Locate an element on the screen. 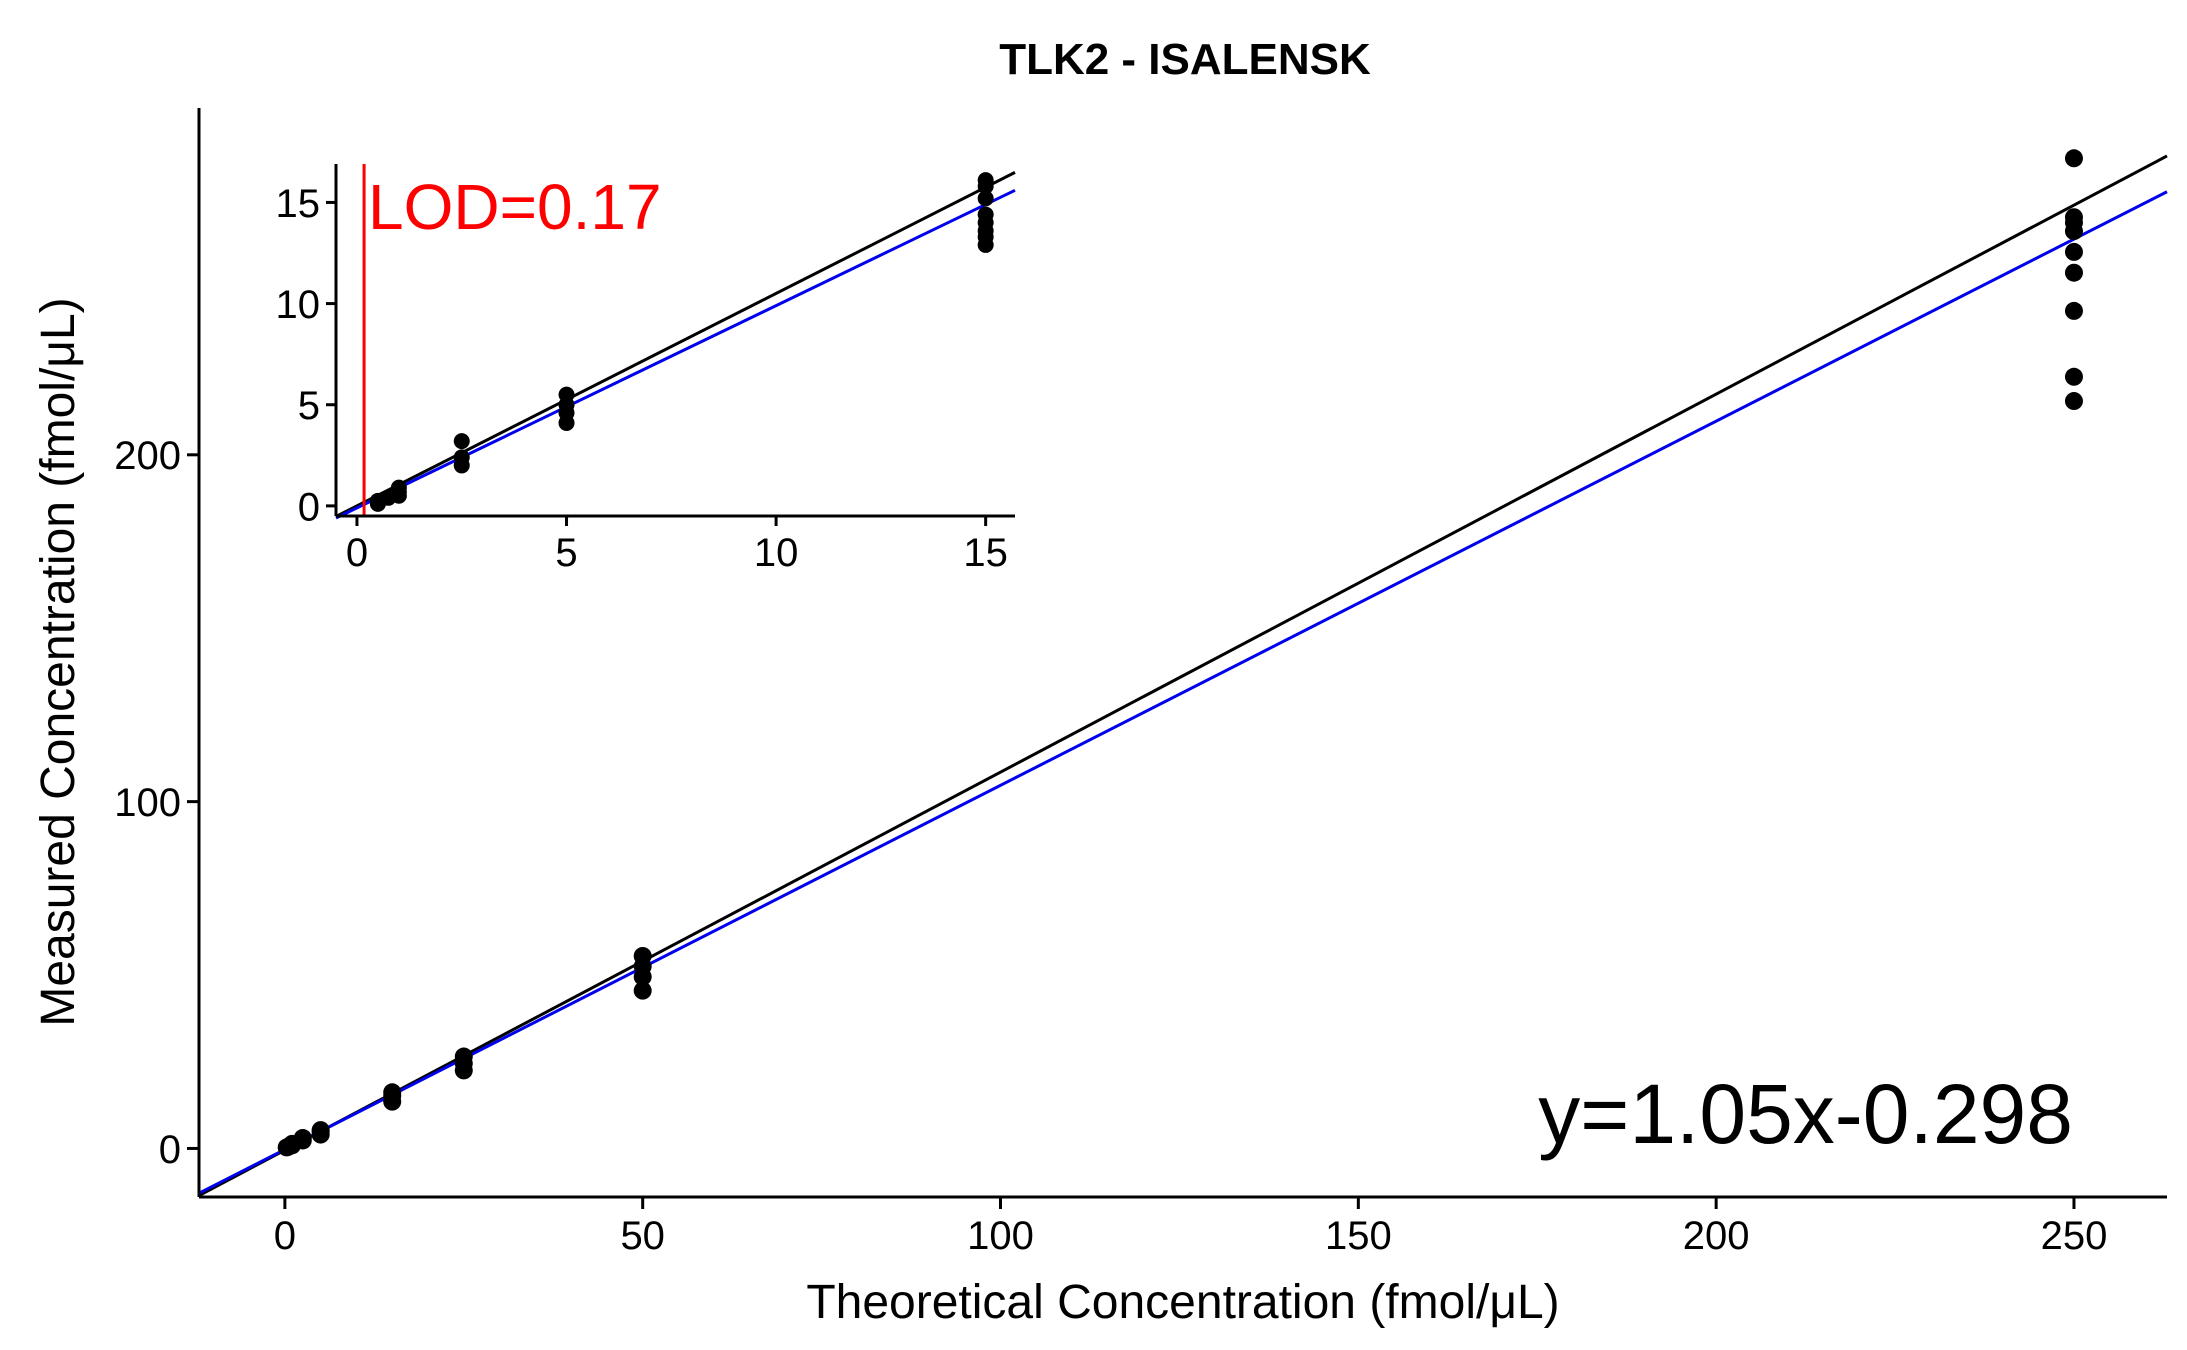 This screenshot has height=1350, width=2187. inset-axes: 0 5 10 15 0 5 10 15 is located at coordinates (645, 369).